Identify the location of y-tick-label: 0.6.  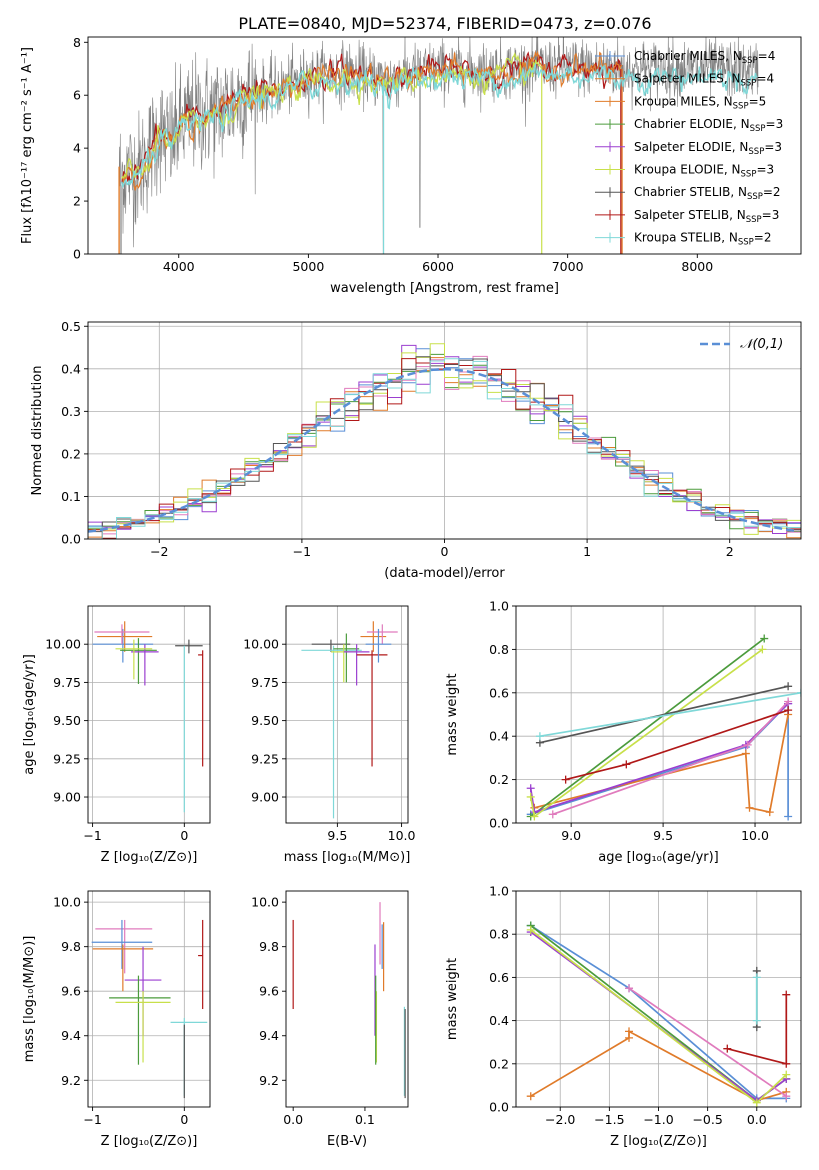
(499, 692).